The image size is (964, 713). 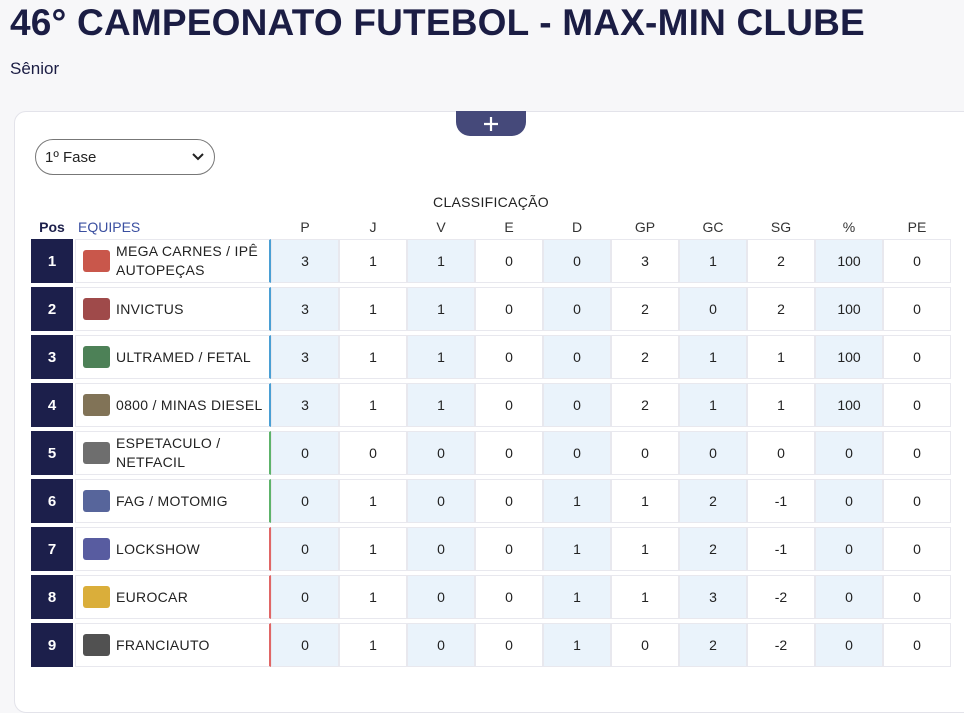 What do you see at coordinates (198, 157) in the screenshot?
I see `chevron` at bounding box center [198, 157].